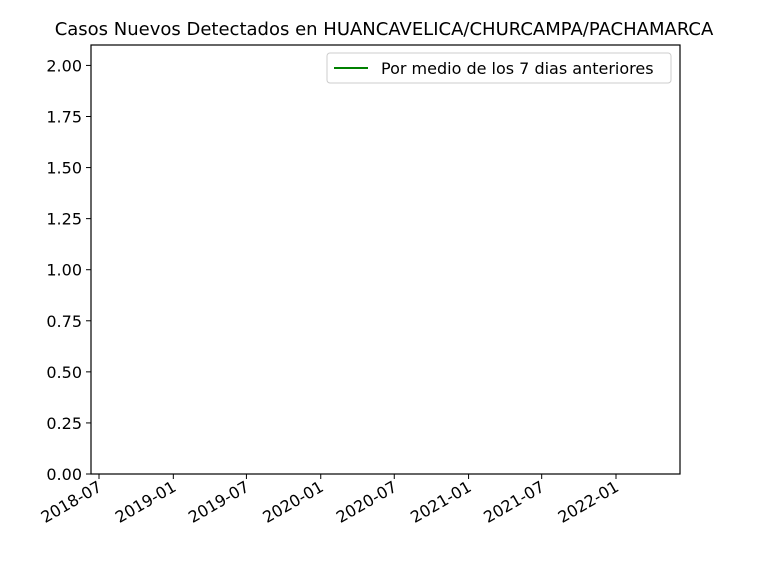 The width and height of the screenshot is (768, 576). I want to click on legend-box, so click(499, 68).